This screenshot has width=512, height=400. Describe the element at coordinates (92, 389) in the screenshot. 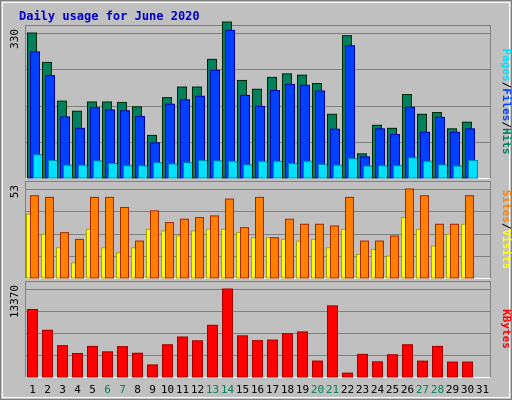

I see `x-tick-label-5: 5` at that location.